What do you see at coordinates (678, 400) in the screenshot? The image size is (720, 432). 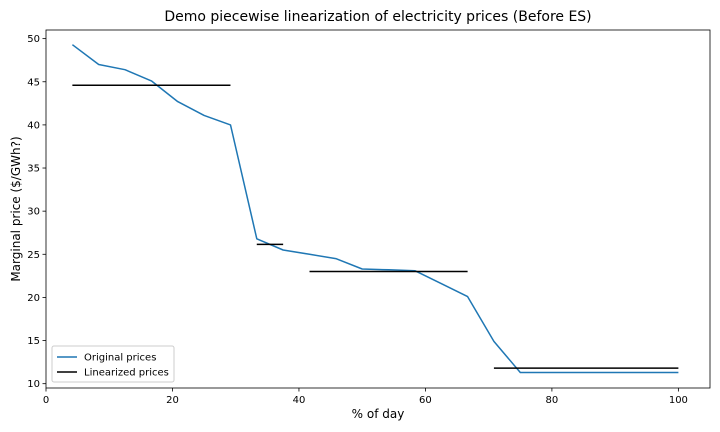 I see `x-tick-label: 100` at bounding box center [678, 400].